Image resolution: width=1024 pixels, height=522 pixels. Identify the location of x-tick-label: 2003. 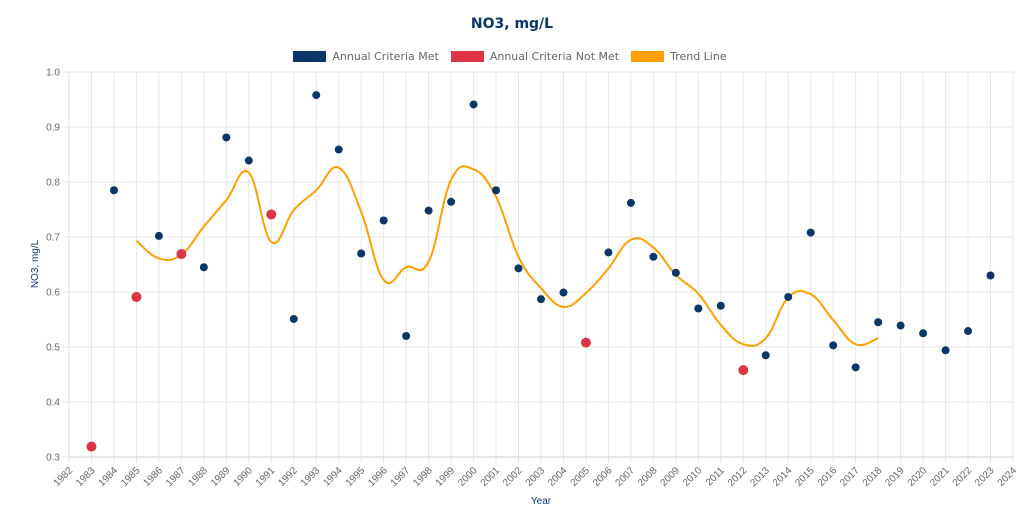
(536, 477).